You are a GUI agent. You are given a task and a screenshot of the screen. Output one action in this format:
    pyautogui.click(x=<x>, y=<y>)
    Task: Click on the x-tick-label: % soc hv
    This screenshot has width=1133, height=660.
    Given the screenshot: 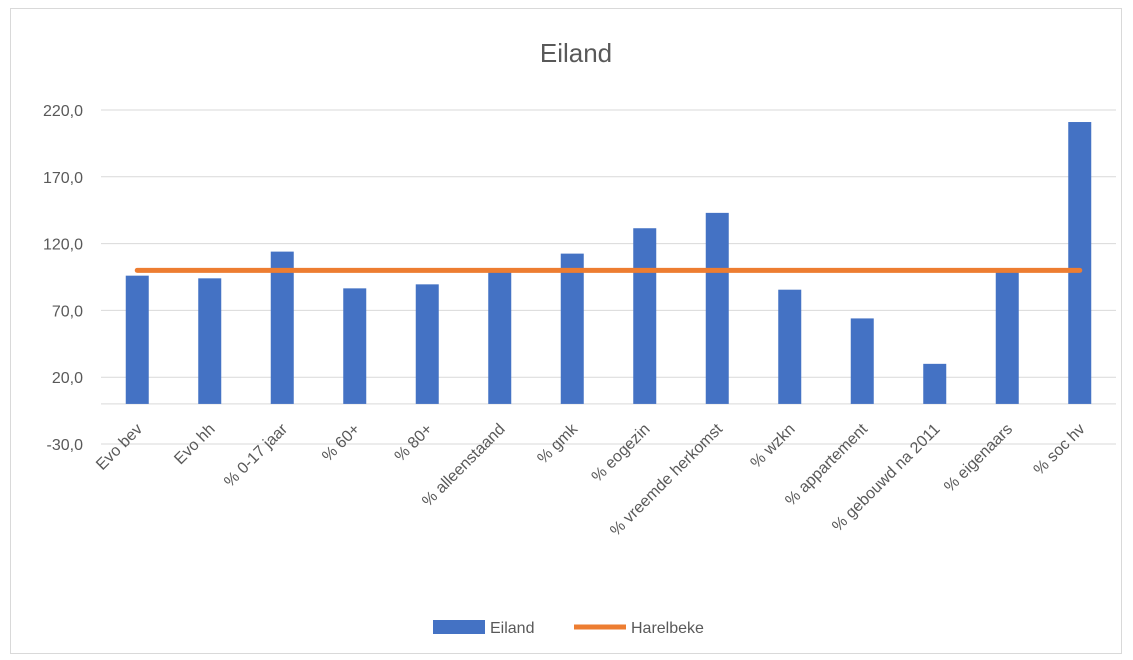 What is the action you would take?
    pyautogui.click(x=1060, y=450)
    